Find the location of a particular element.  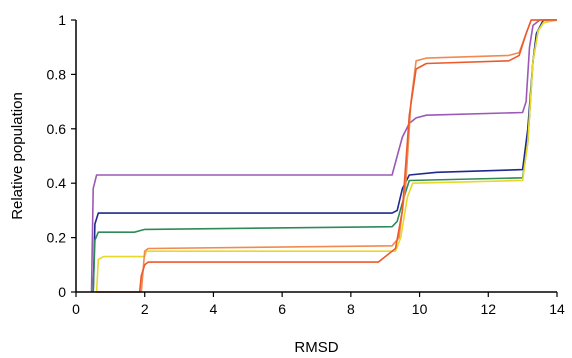

y-tick-label: 0.2 is located at coordinates (57, 238).